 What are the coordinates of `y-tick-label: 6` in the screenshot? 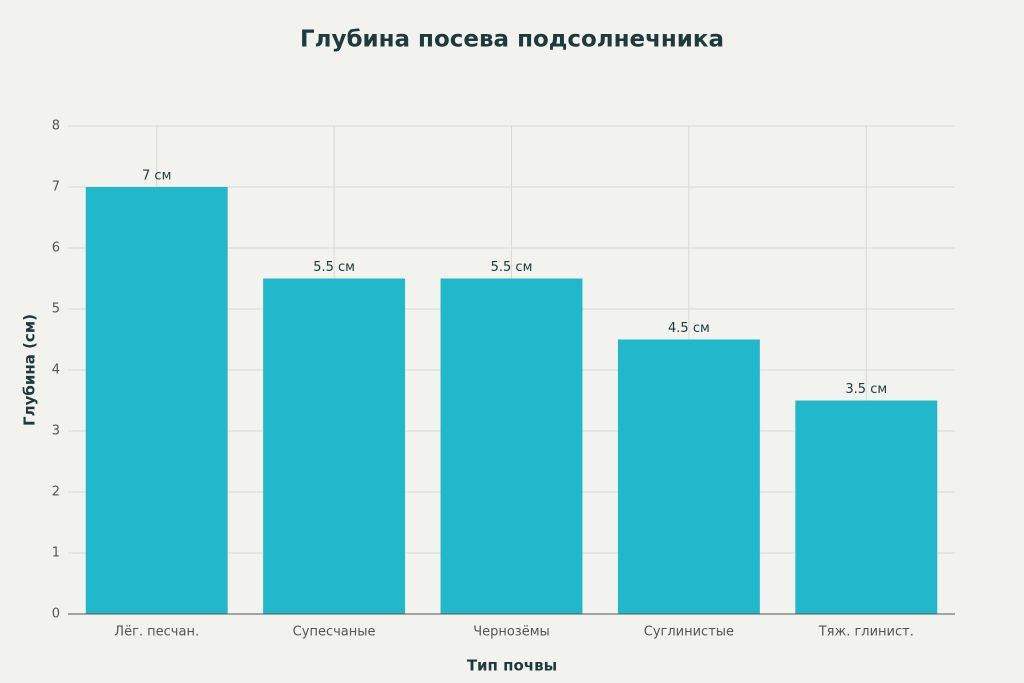 It's located at (56, 248).